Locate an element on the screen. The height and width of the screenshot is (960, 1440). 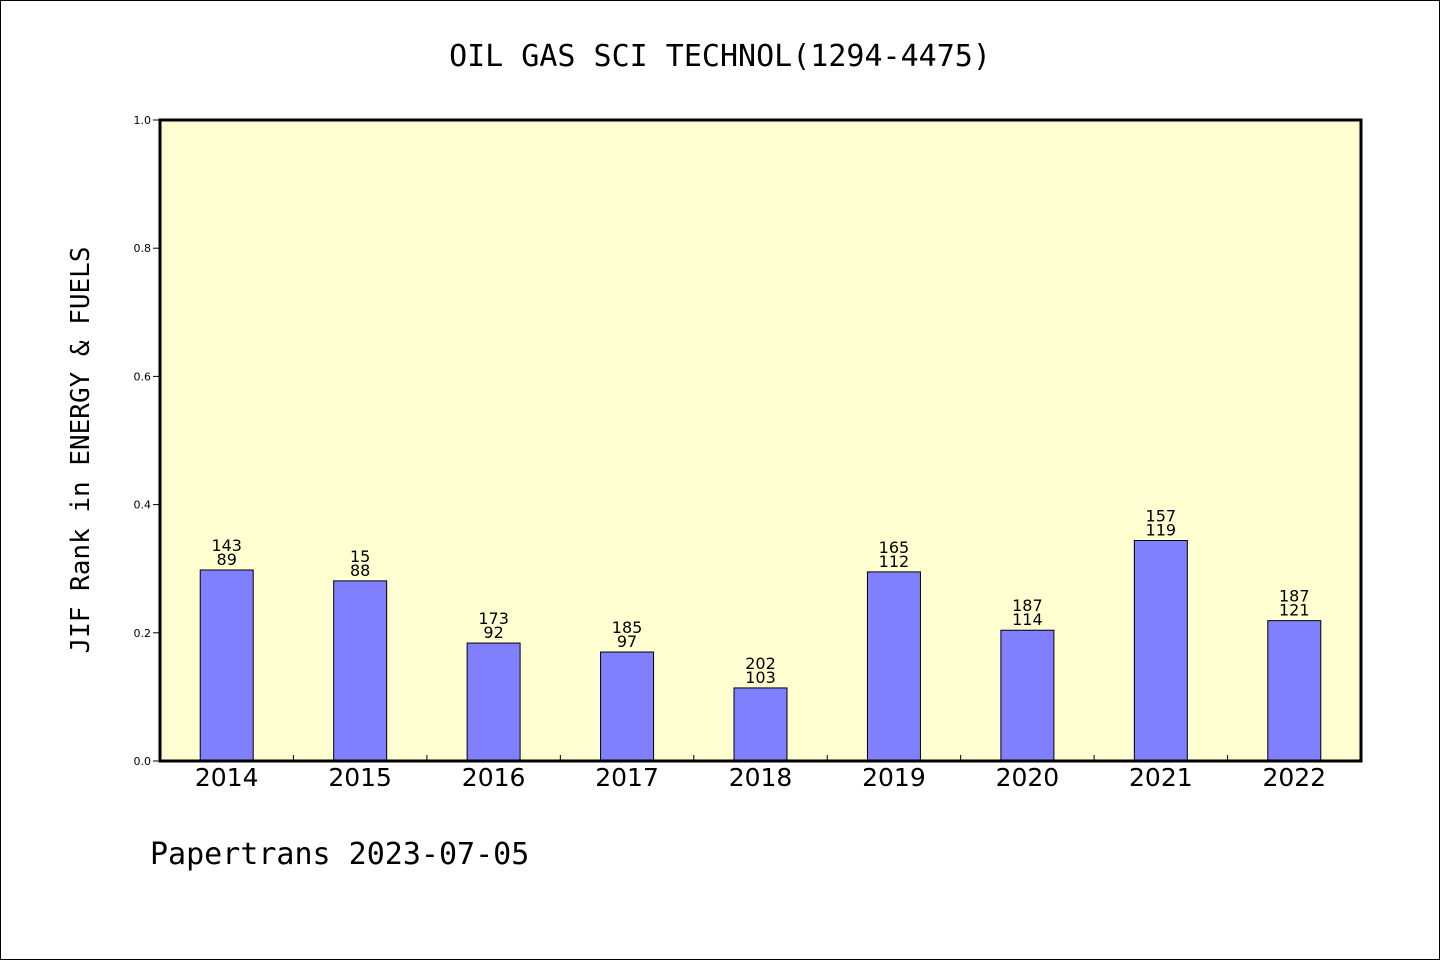
y-tick-label: 0.8 is located at coordinates (143, 248).